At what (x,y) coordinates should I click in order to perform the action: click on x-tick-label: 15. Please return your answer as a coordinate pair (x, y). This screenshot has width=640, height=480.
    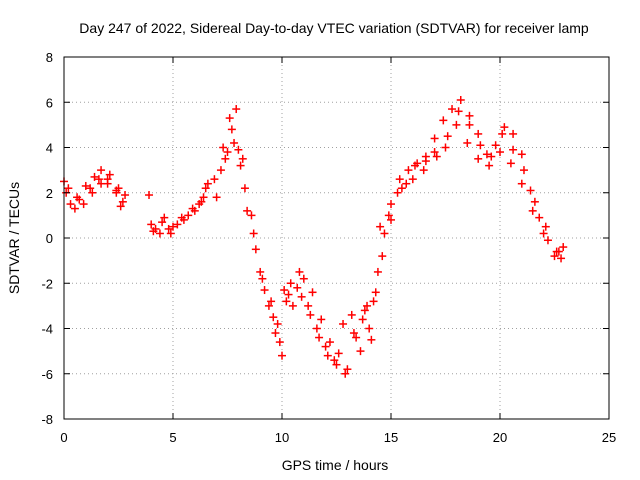
    Looking at the image, I should click on (391, 437).